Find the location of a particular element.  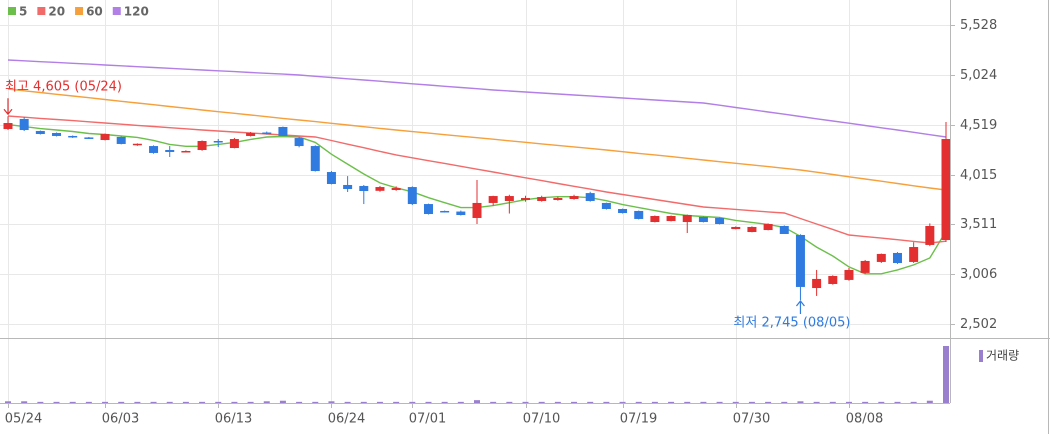

high-arrow is located at coordinates (8, 107).